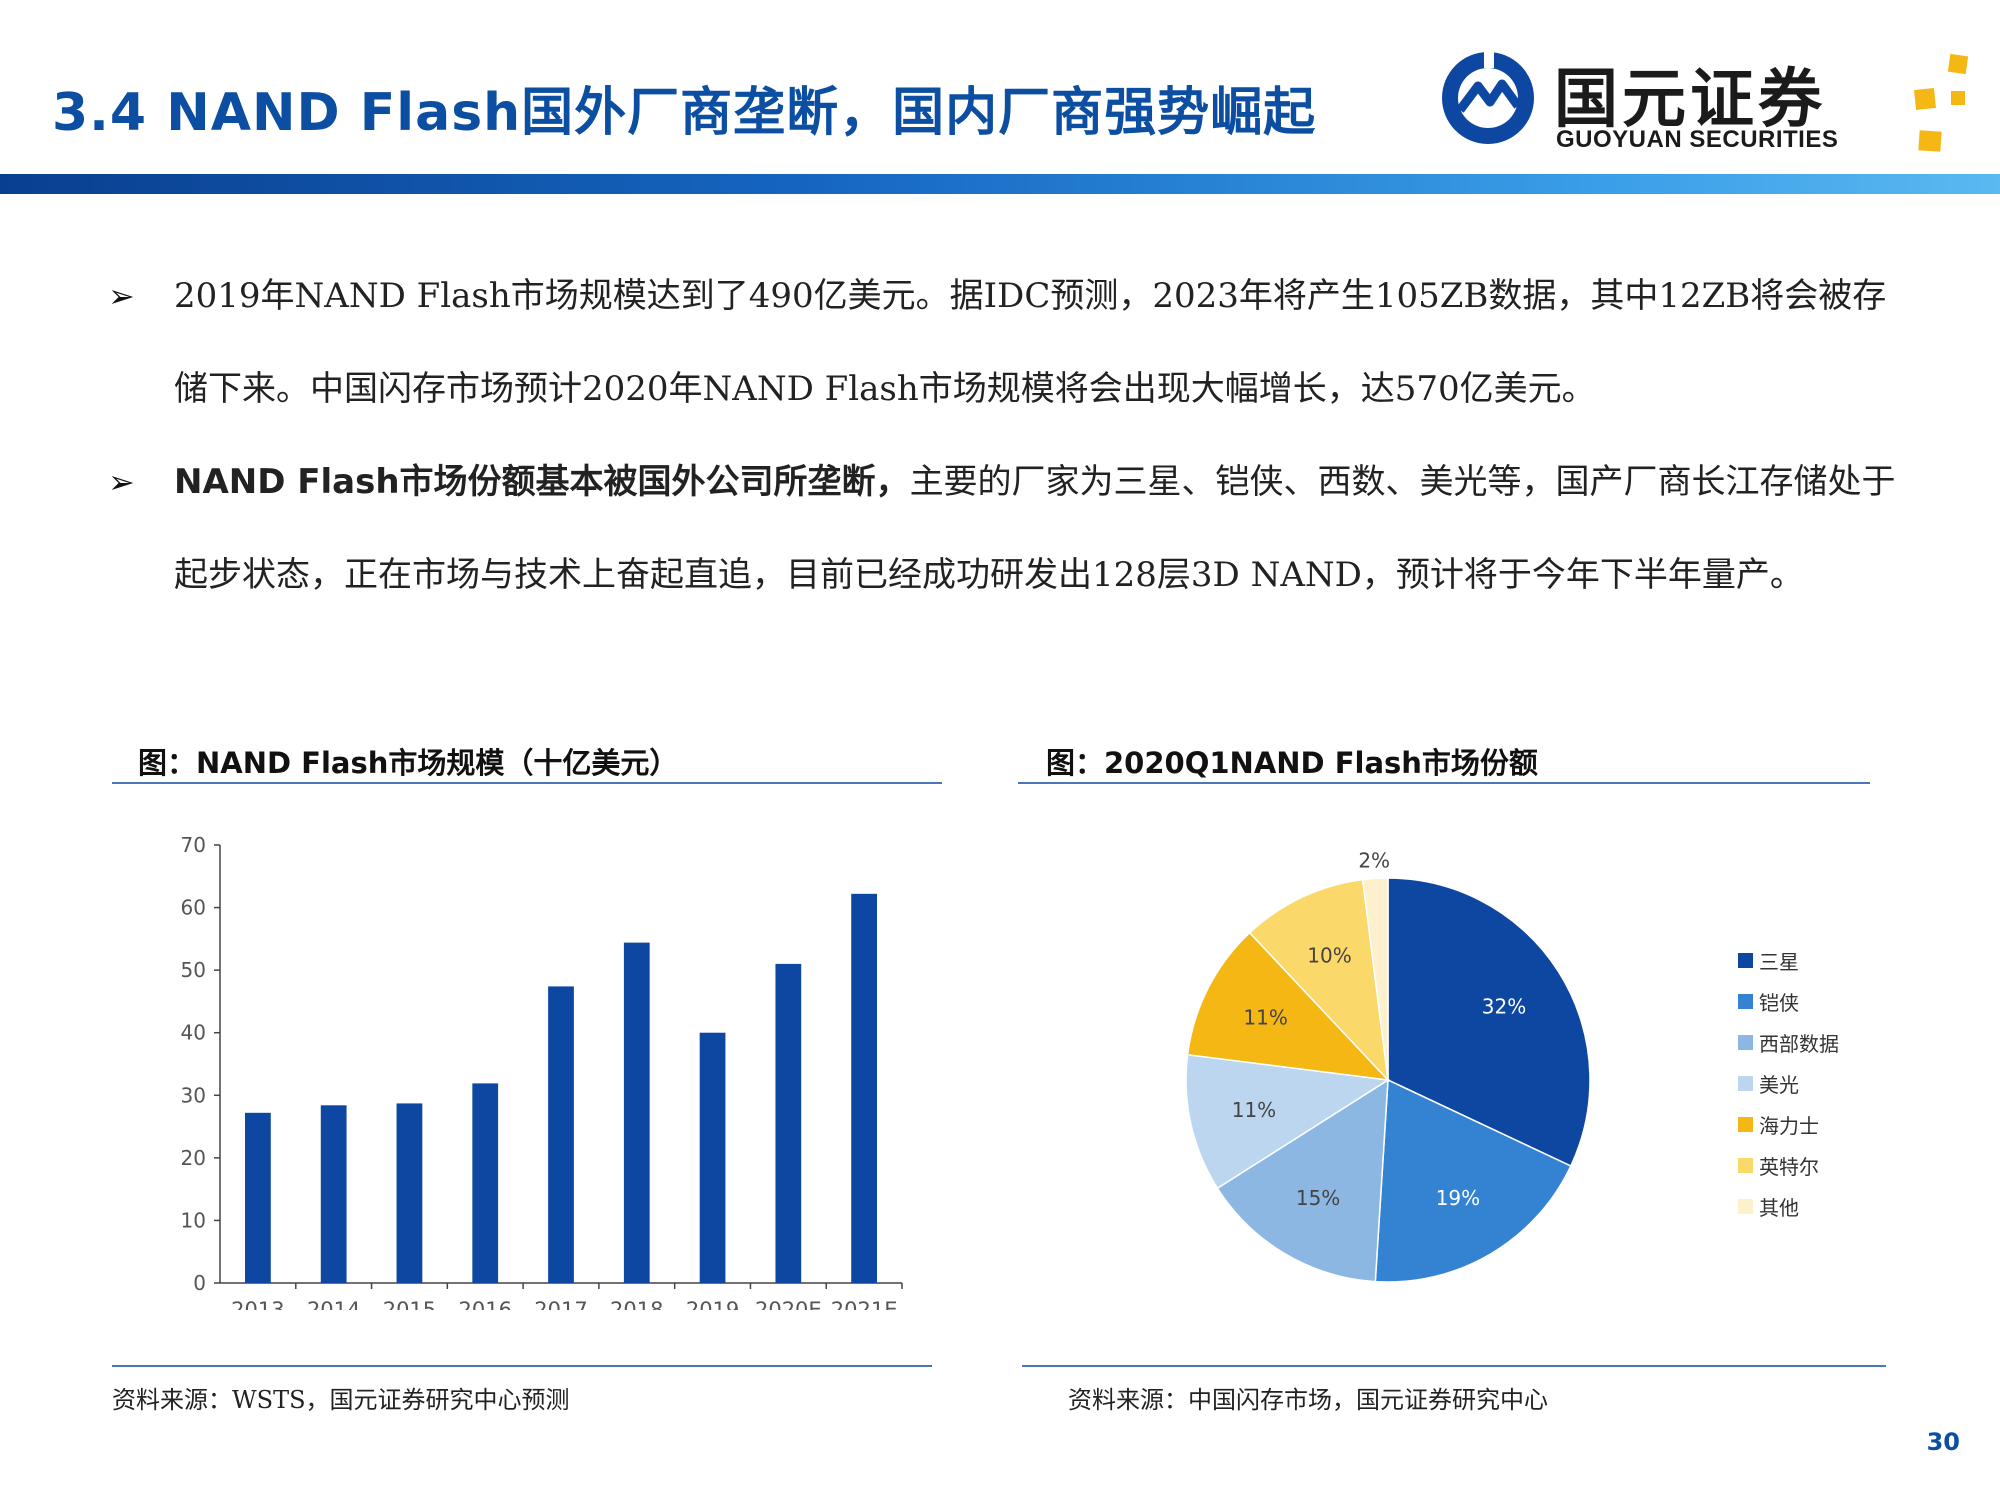 This screenshot has height=1500, width=2000. I want to click on legend-item: 铠侠, so click(1788, 1001).